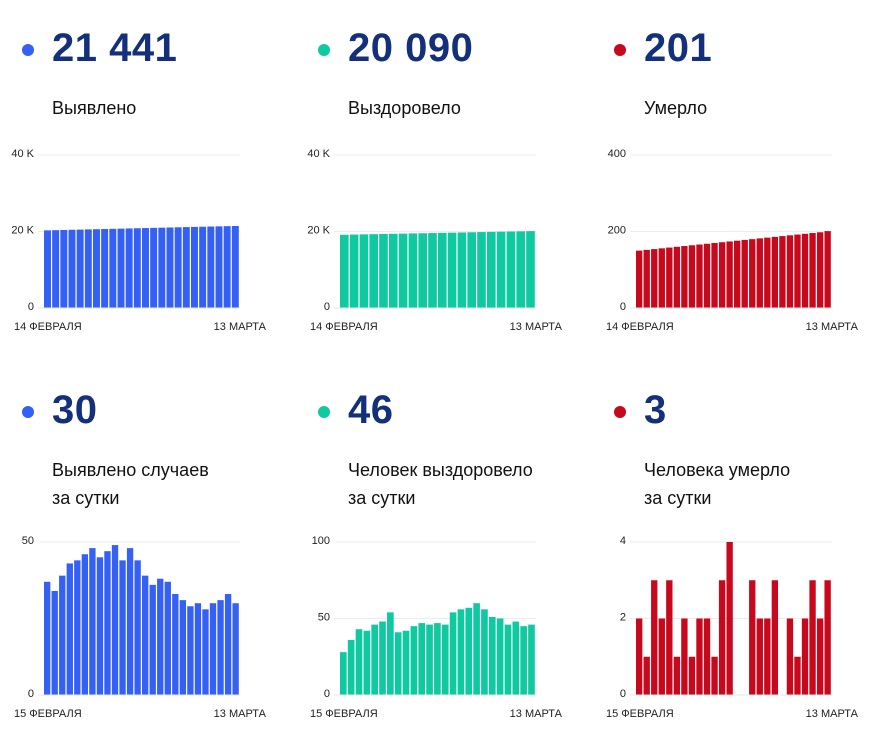  What do you see at coordinates (617, 231) in the screenshot?
I see `y-tick-label: 200` at bounding box center [617, 231].